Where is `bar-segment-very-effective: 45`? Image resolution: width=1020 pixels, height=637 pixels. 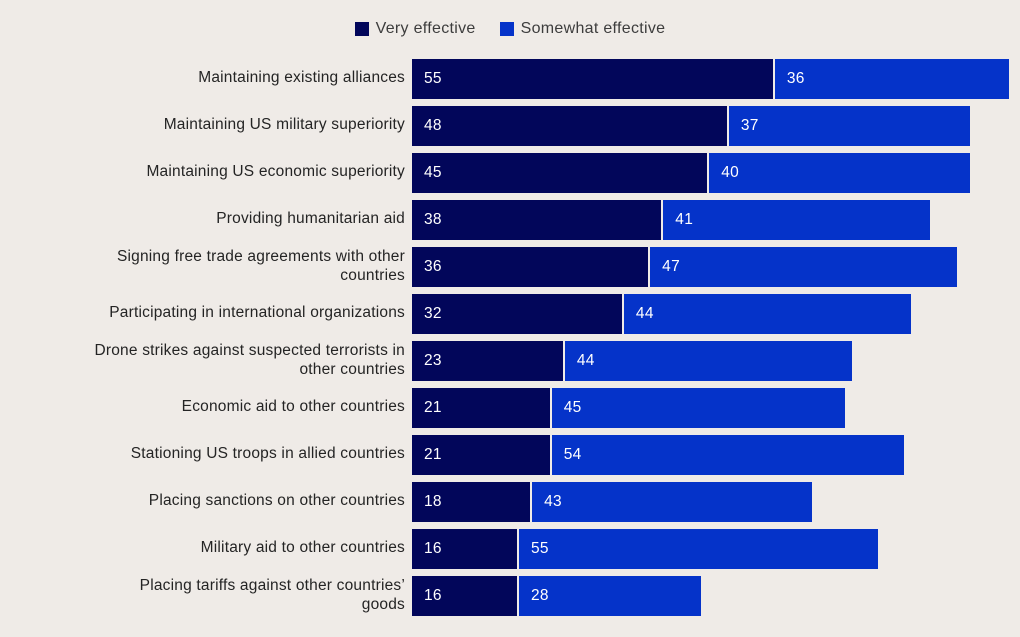
bar-segment-very-effective: 45 is located at coordinates (560, 172).